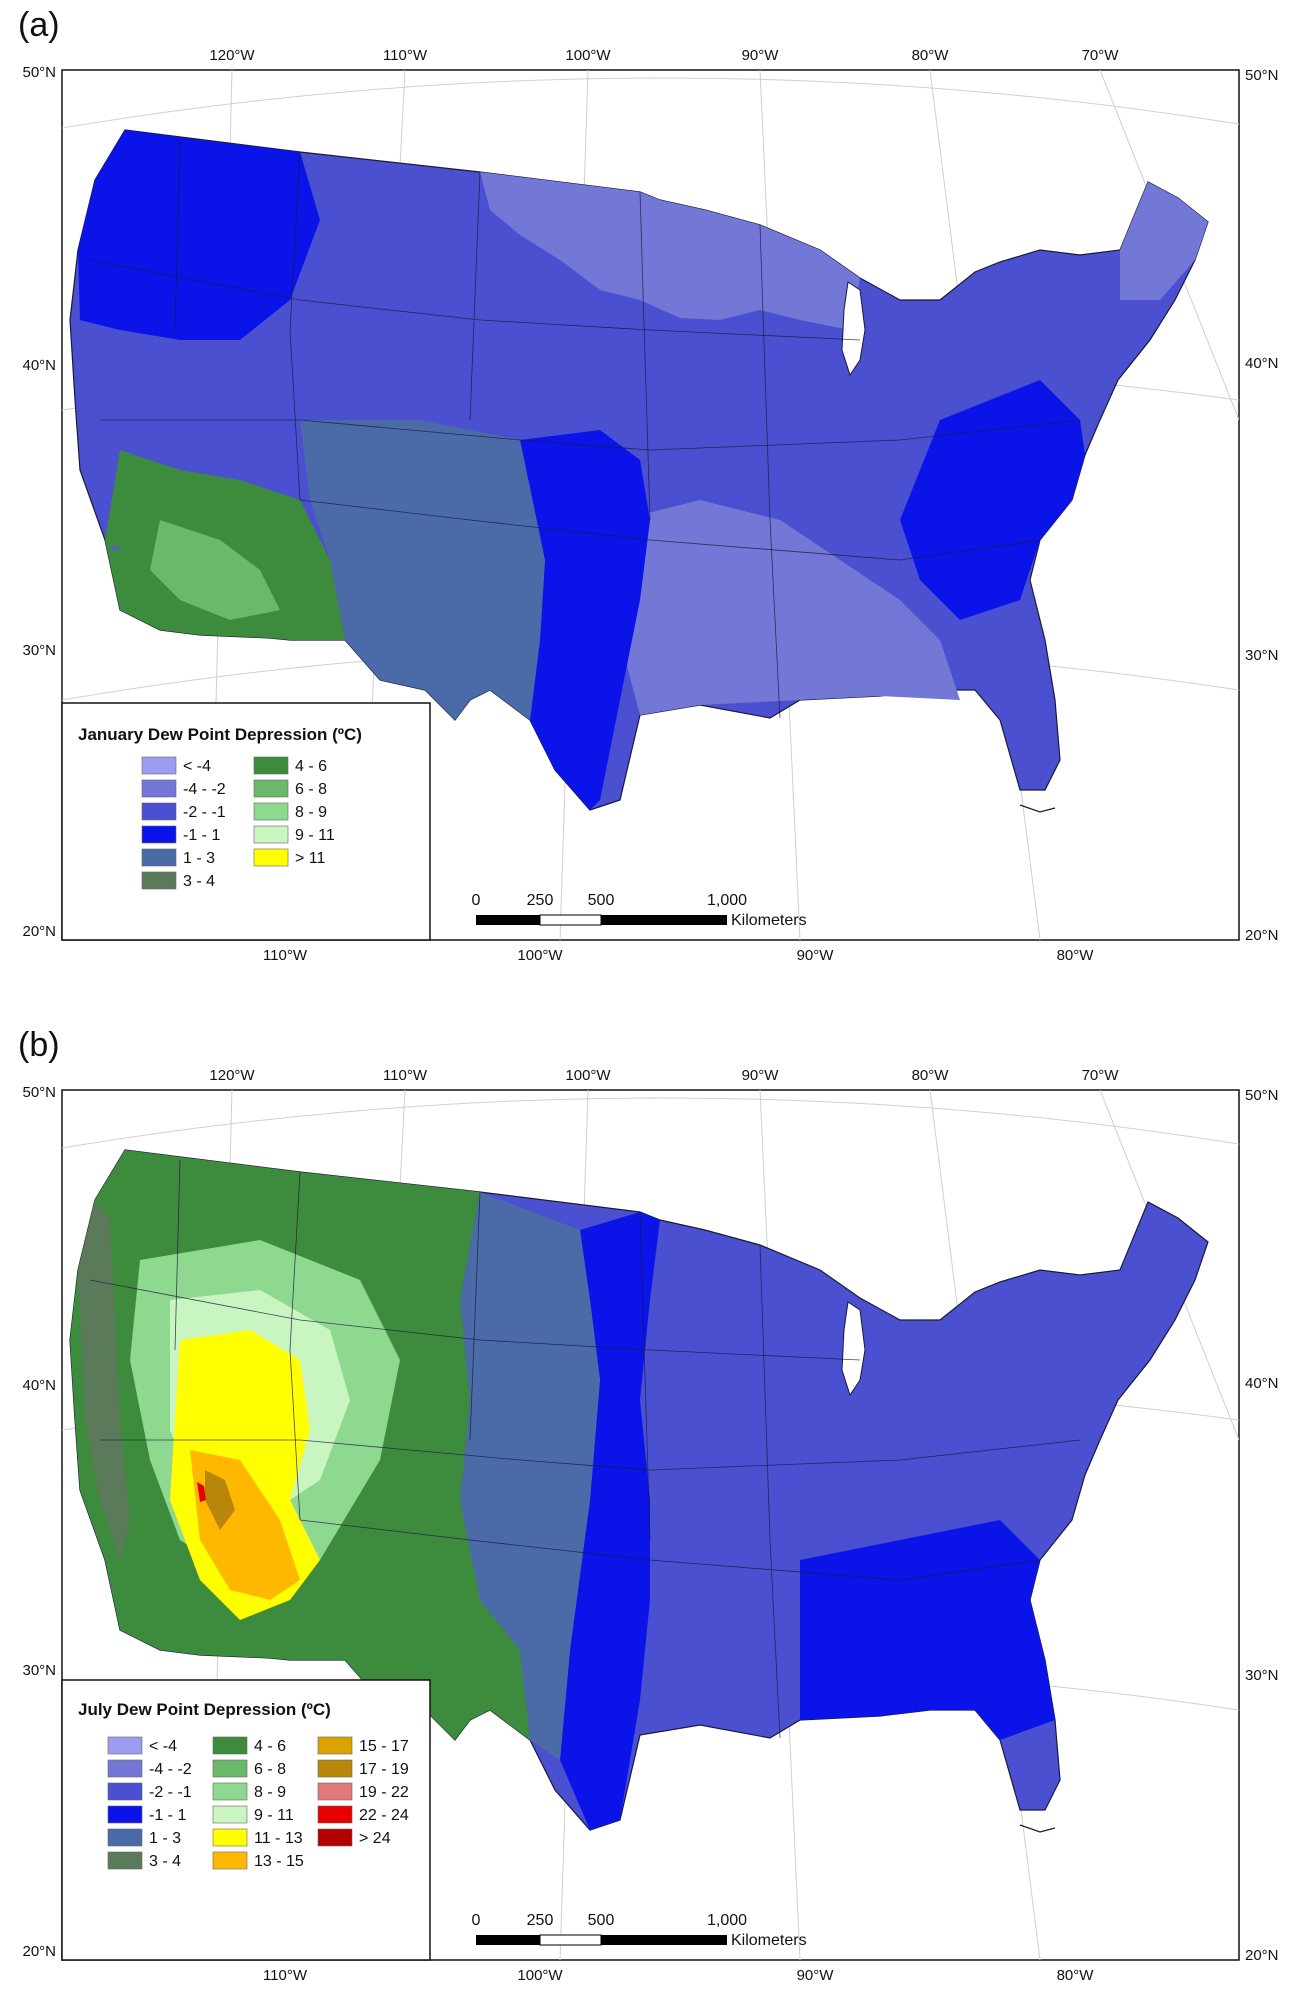  I want to click on panel-label: (a), so click(39, 25).